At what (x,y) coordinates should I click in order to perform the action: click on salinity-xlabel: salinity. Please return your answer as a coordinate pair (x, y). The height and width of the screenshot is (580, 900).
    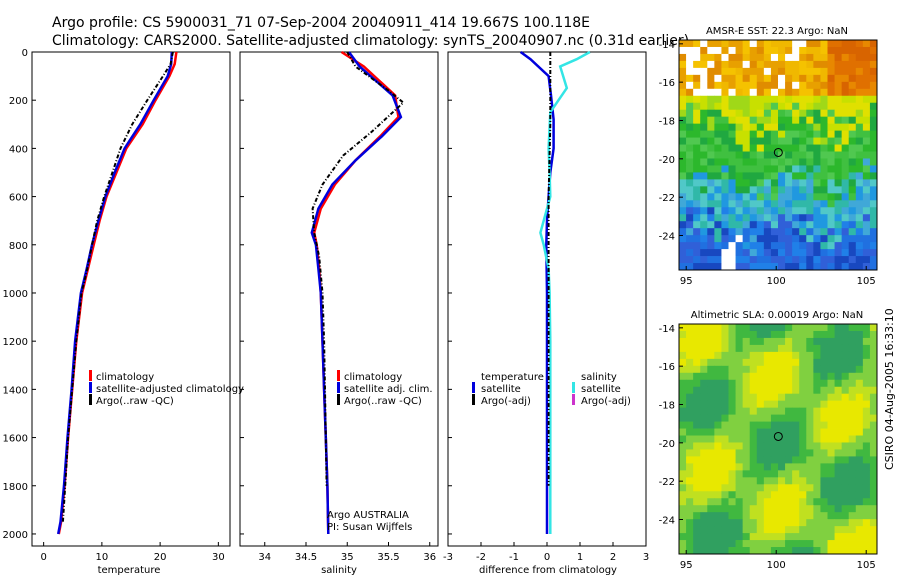
    Looking at the image, I should click on (339, 570).